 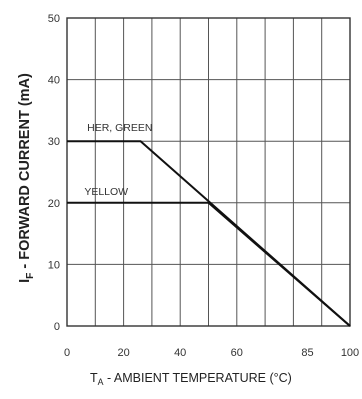 I want to click on x-tick-label: 100, so click(x=350, y=353).